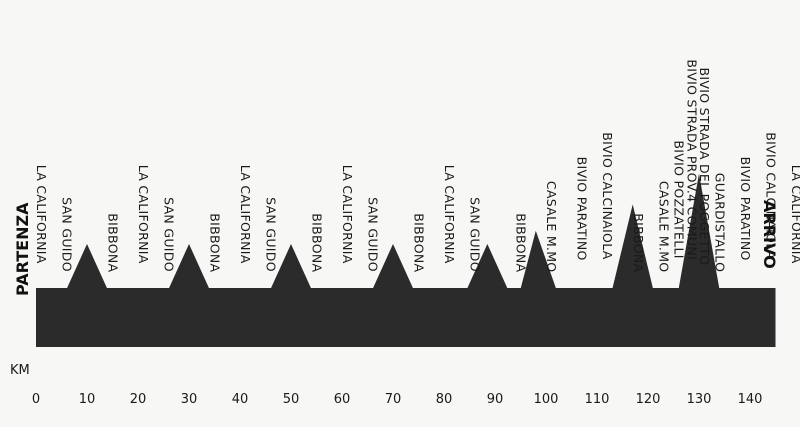 The height and width of the screenshot is (427, 800). I want to click on x-axis-unit-label: KM, so click(20, 370).